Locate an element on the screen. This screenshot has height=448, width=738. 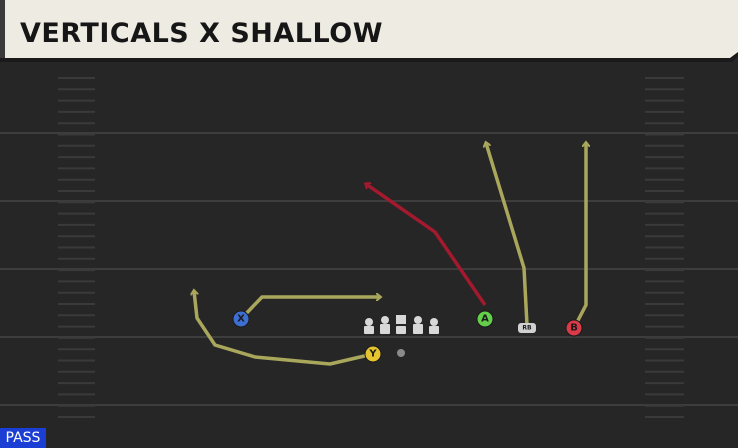
play-type-badge: PASS is located at coordinates (23, 438).